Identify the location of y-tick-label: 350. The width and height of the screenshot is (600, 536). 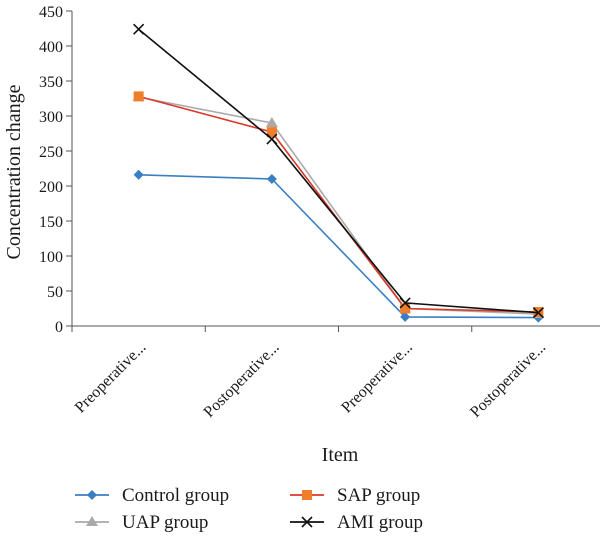
(51, 82).